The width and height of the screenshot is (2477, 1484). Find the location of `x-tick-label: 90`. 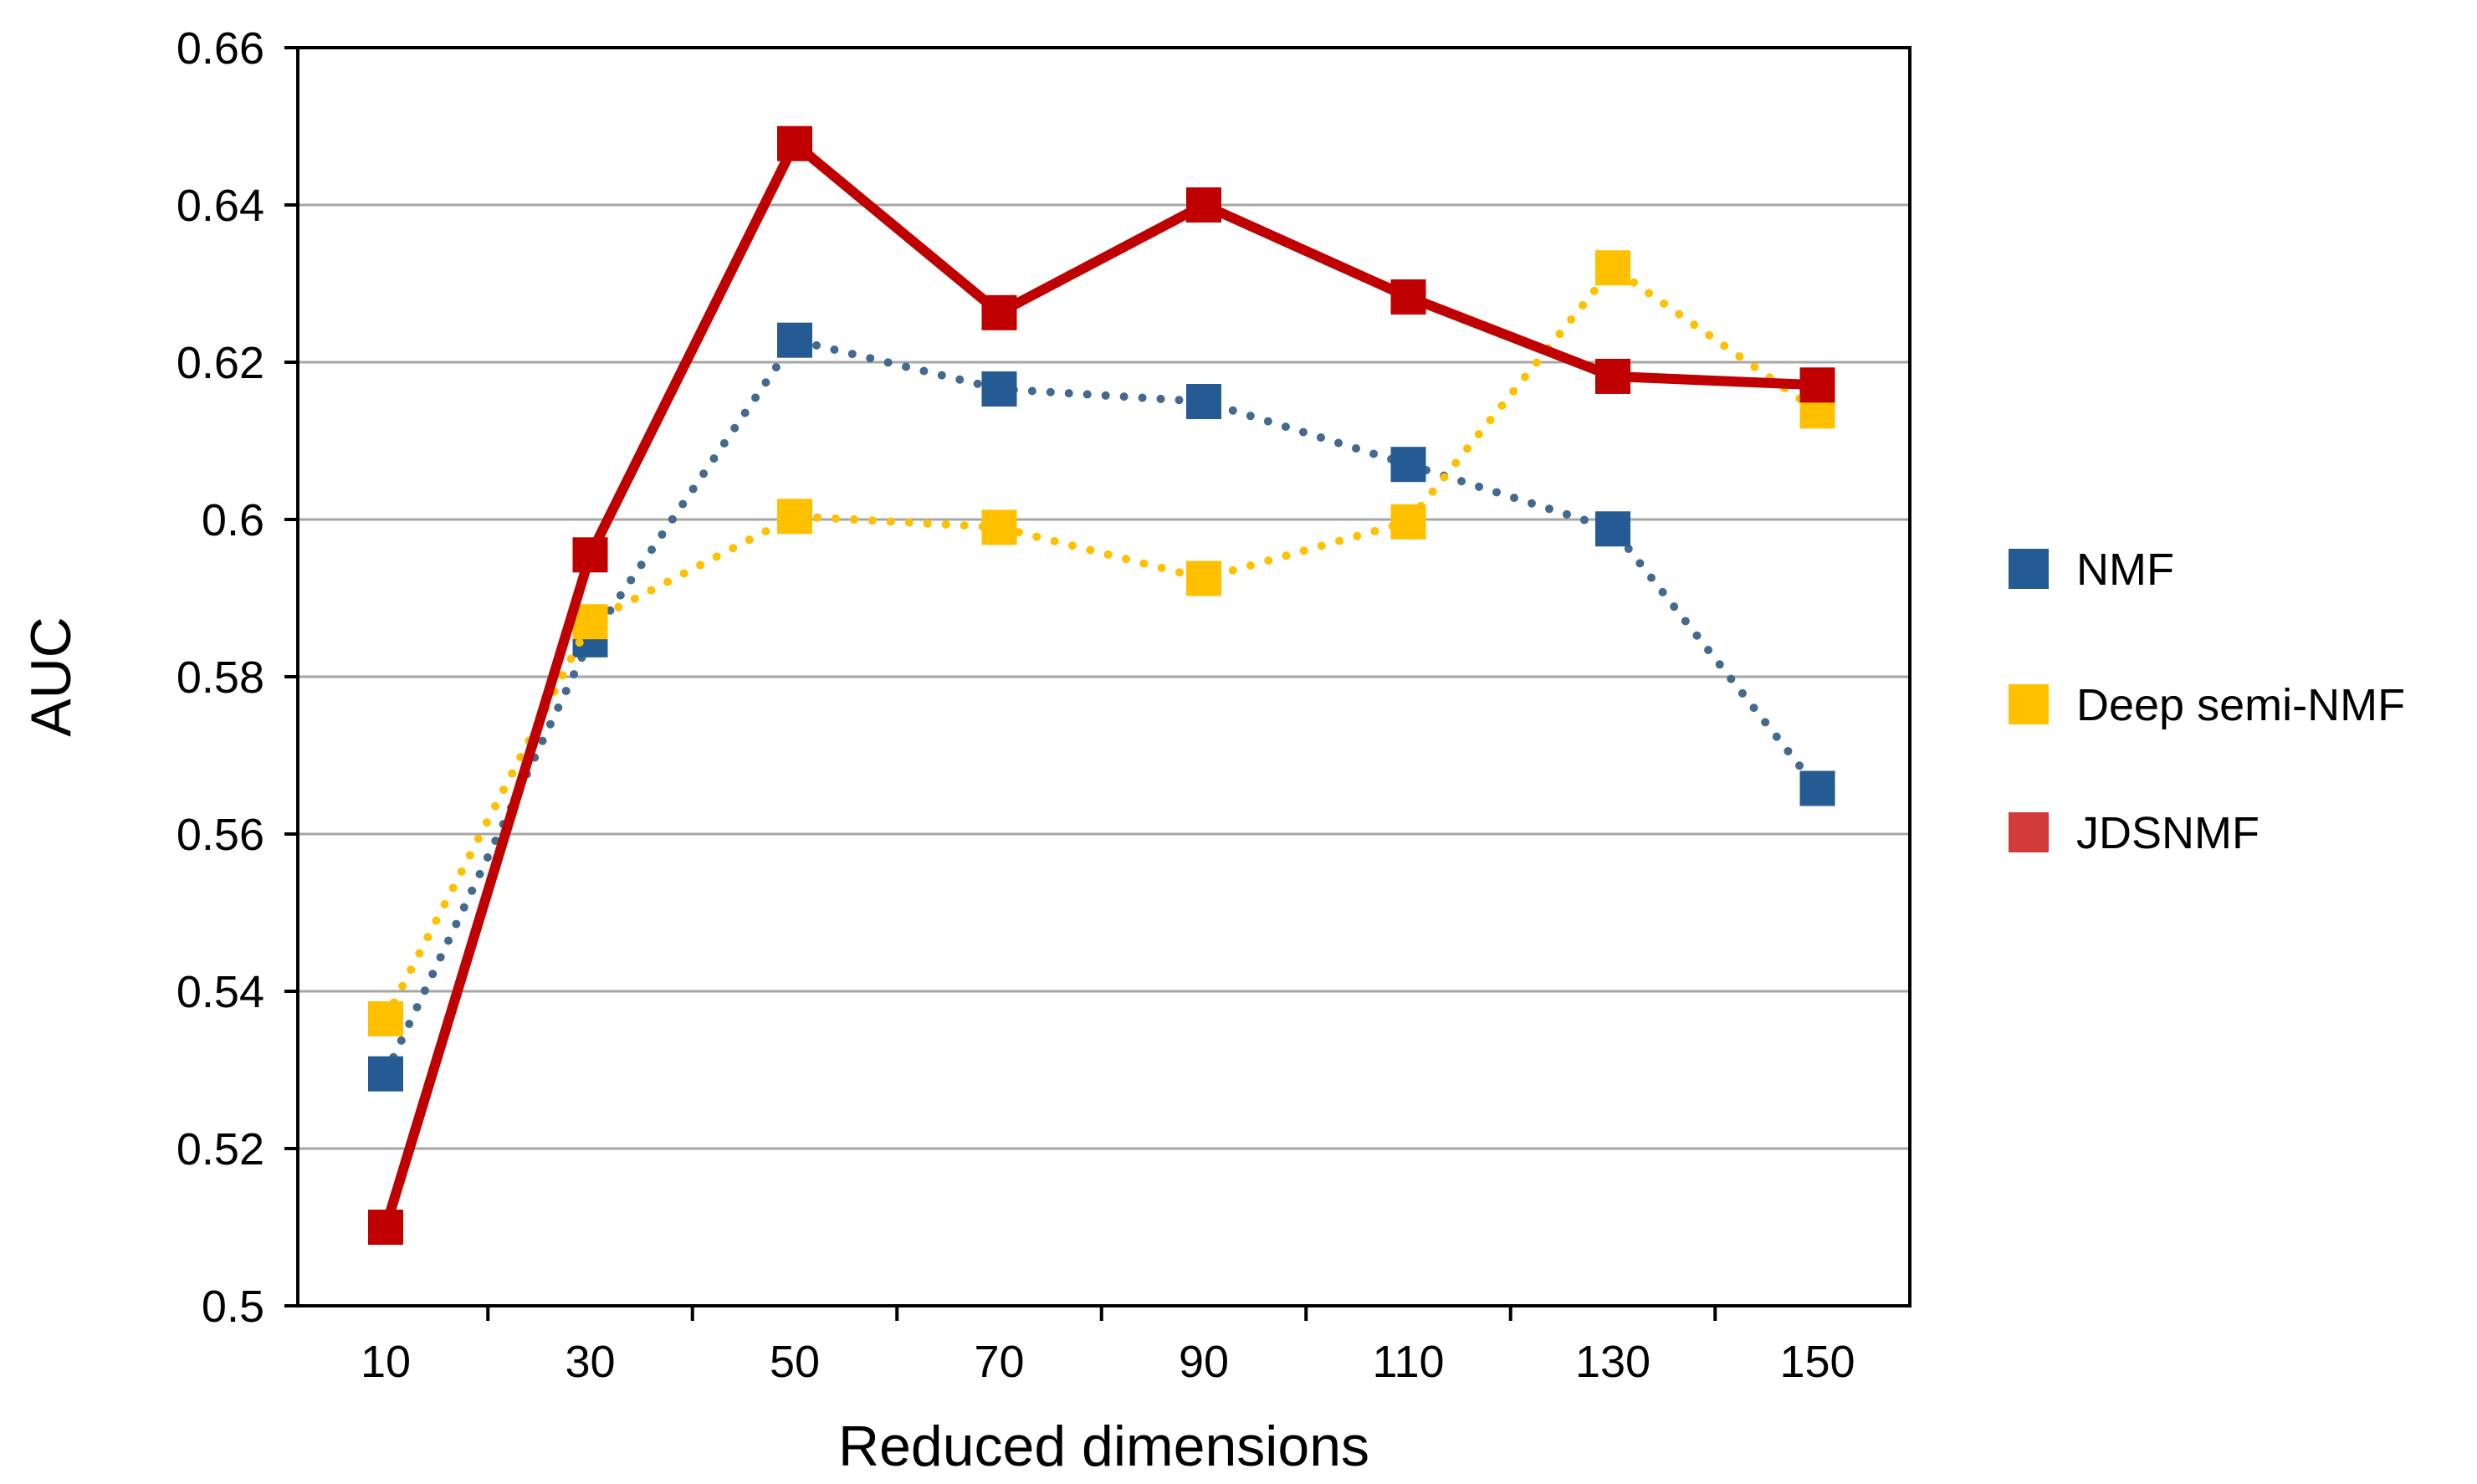

x-tick-label: 90 is located at coordinates (1204, 1362).